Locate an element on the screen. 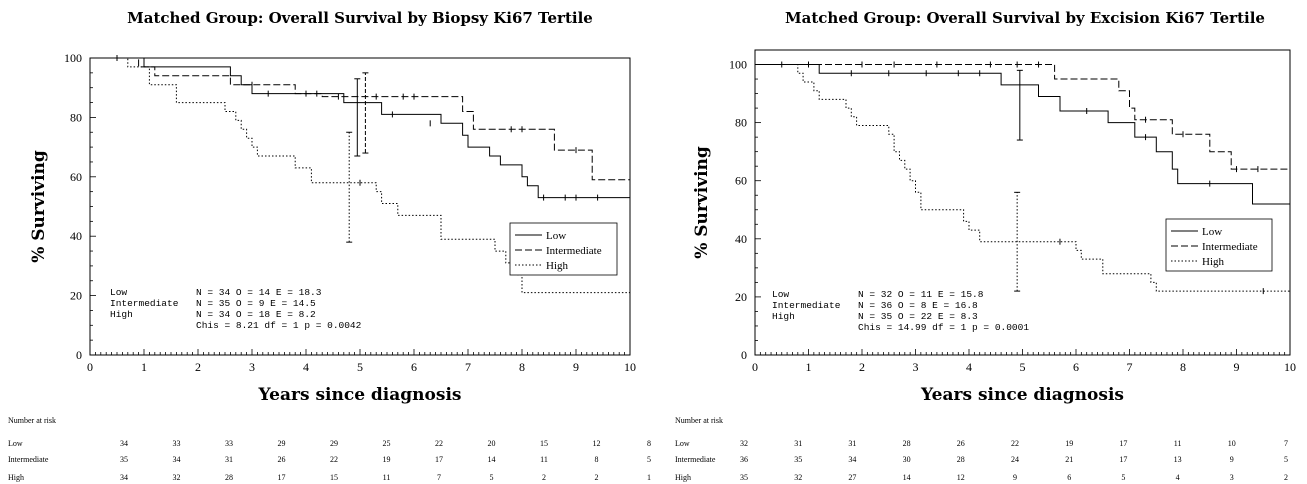 This screenshot has height=484, width=1307. y-tick-label: 80 is located at coordinates (76, 117).